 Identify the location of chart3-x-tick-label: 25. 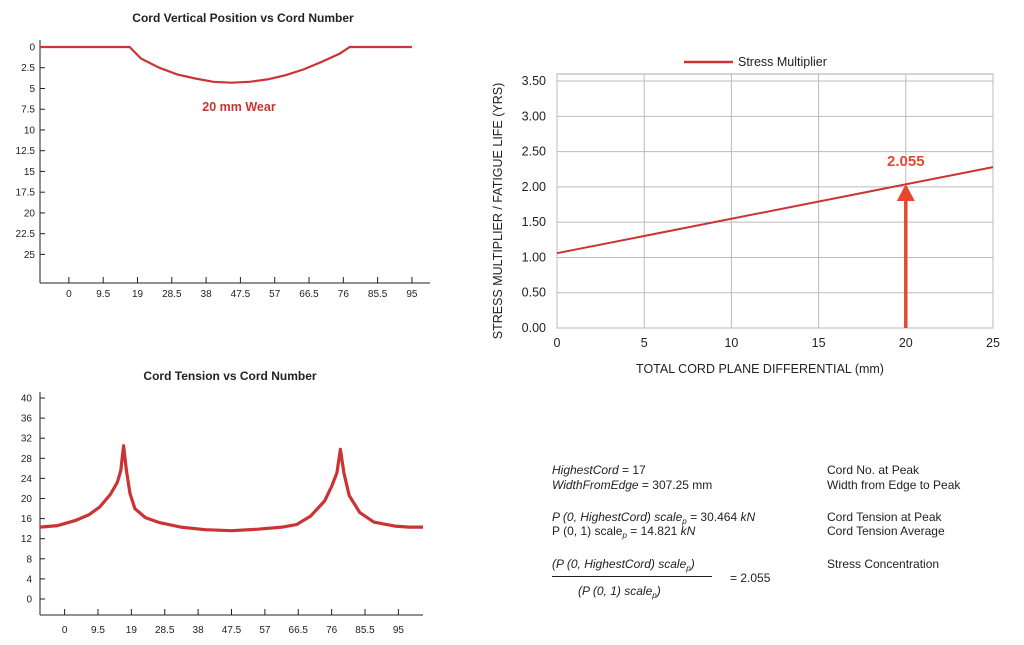
(993, 343).